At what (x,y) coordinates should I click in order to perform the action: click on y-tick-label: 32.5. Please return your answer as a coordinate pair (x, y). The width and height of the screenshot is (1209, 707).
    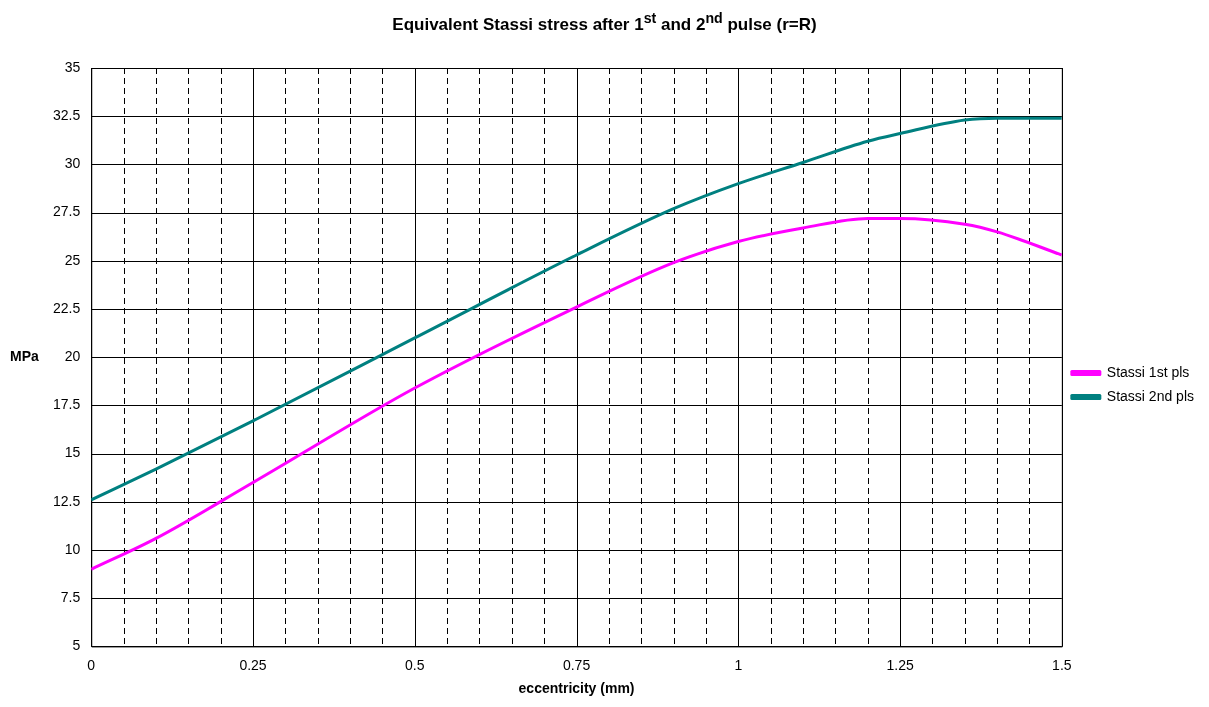
    Looking at the image, I should click on (67, 115).